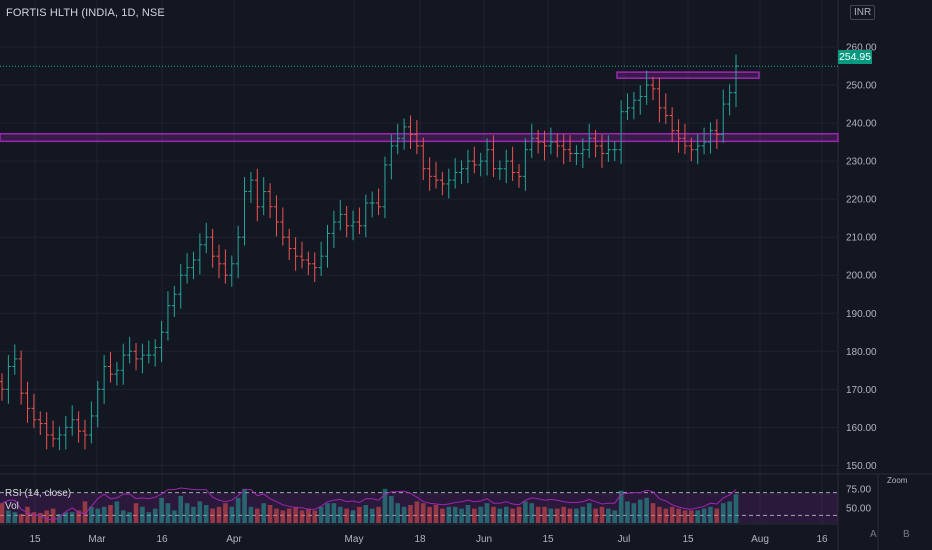  Describe the element at coordinates (85, 13) in the screenshot. I see `symbol-title: FORTIS HLTH (INDIA, 1D, NSE` at that location.